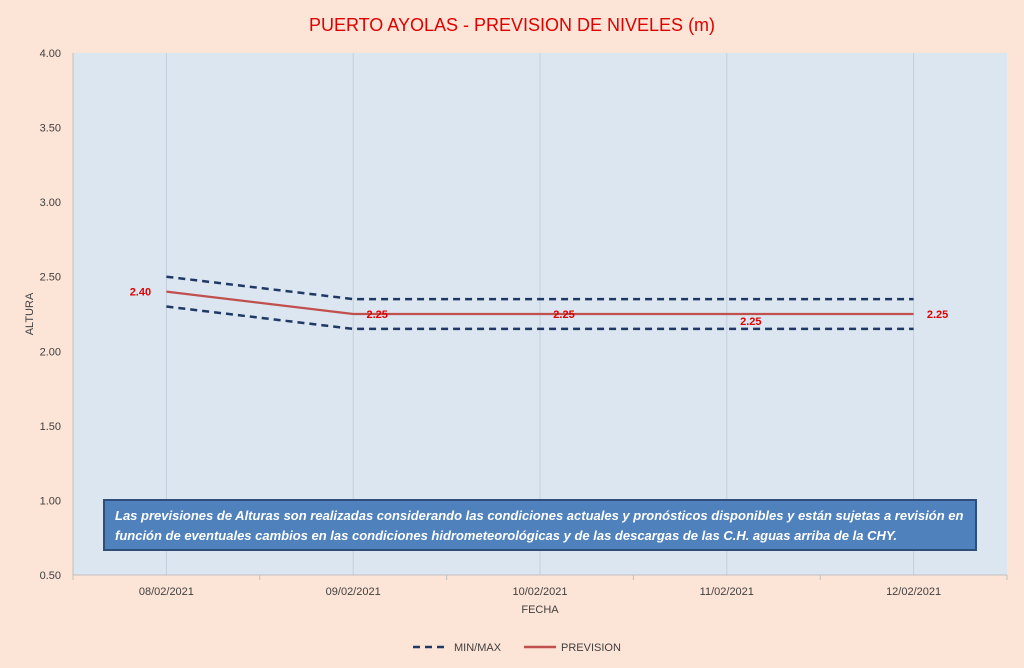  What do you see at coordinates (140, 293) in the screenshot?
I see `data-label: 2.40` at bounding box center [140, 293].